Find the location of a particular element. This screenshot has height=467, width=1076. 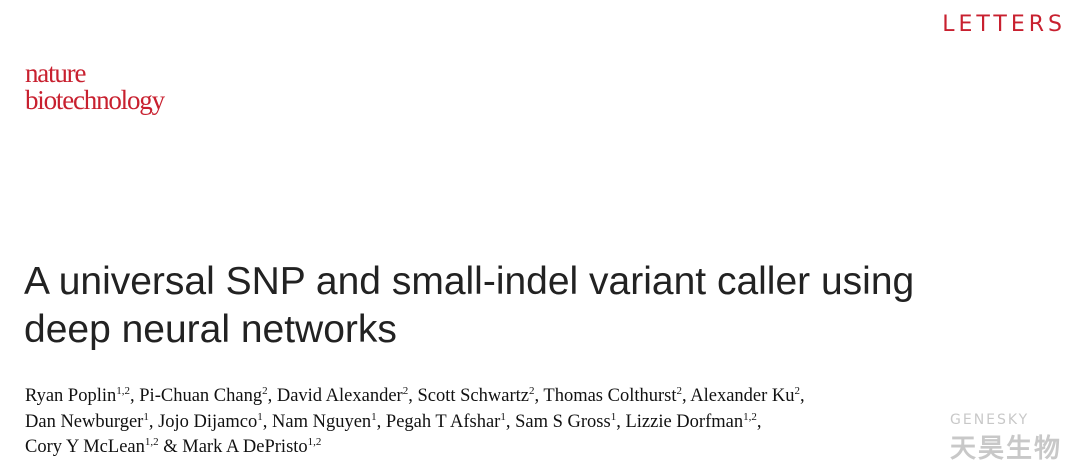

author: Lizzie Dorfman1,2 is located at coordinates (691, 421).